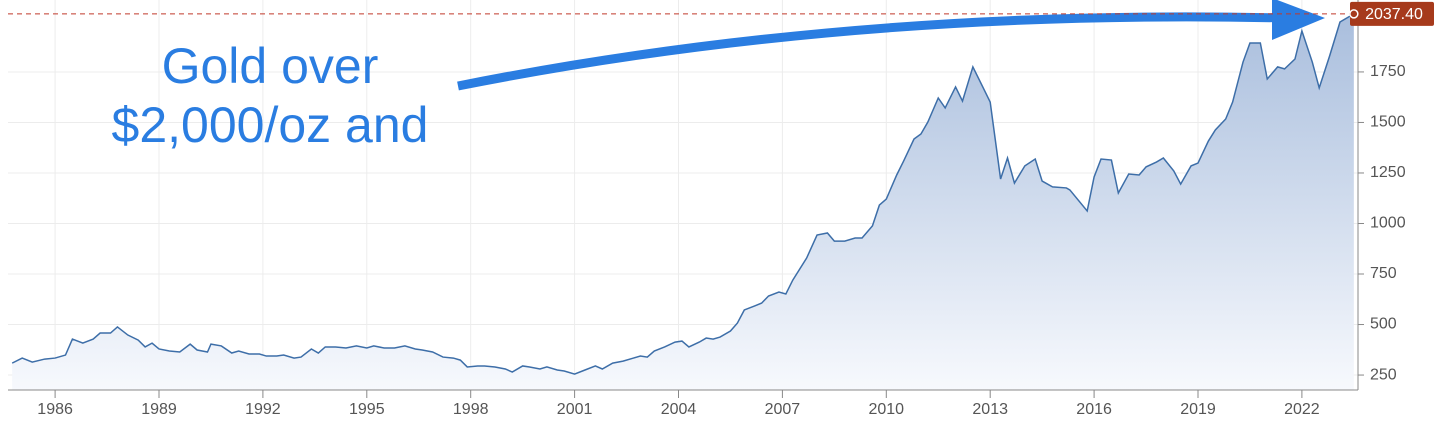  I want to click on y-tick-label: 750, so click(1383, 273).